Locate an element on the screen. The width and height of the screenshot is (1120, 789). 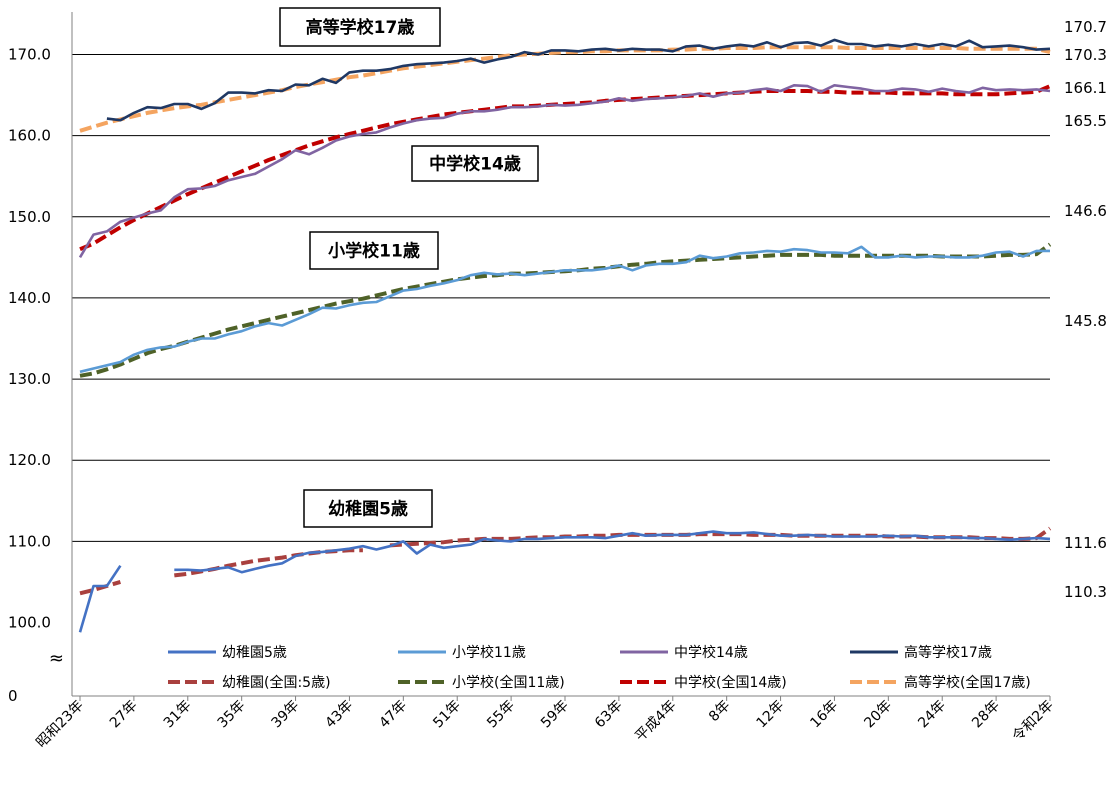
x-tick-label: 31年 is located at coordinates (178, 715).